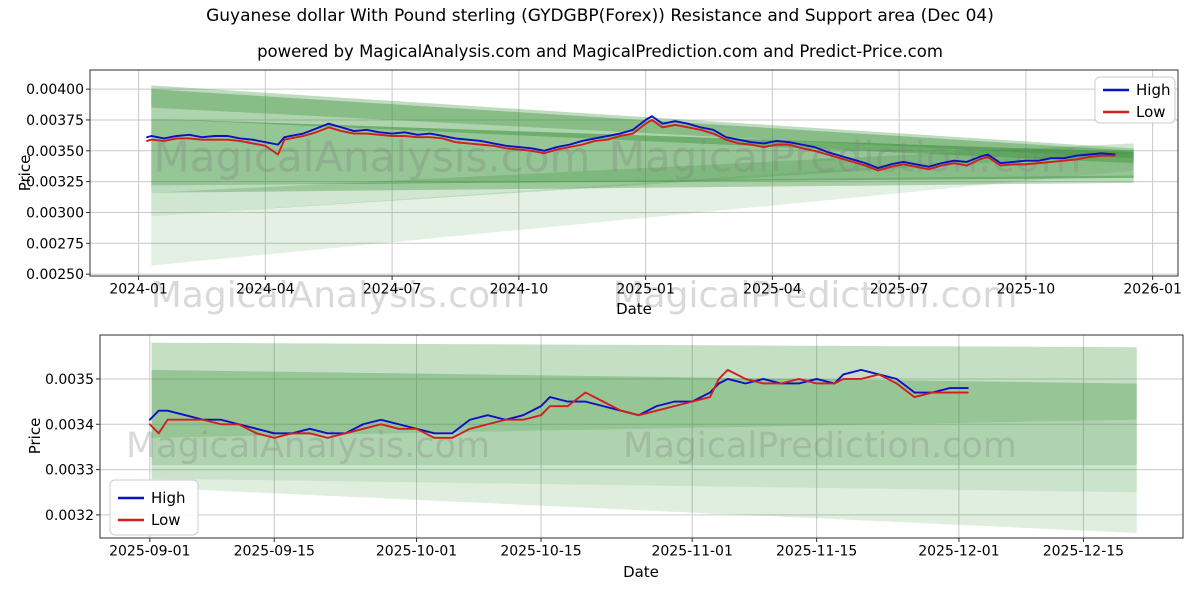  What do you see at coordinates (69, 516) in the screenshot?
I see `y-tick-label: 0.0032` at bounding box center [69, 516].